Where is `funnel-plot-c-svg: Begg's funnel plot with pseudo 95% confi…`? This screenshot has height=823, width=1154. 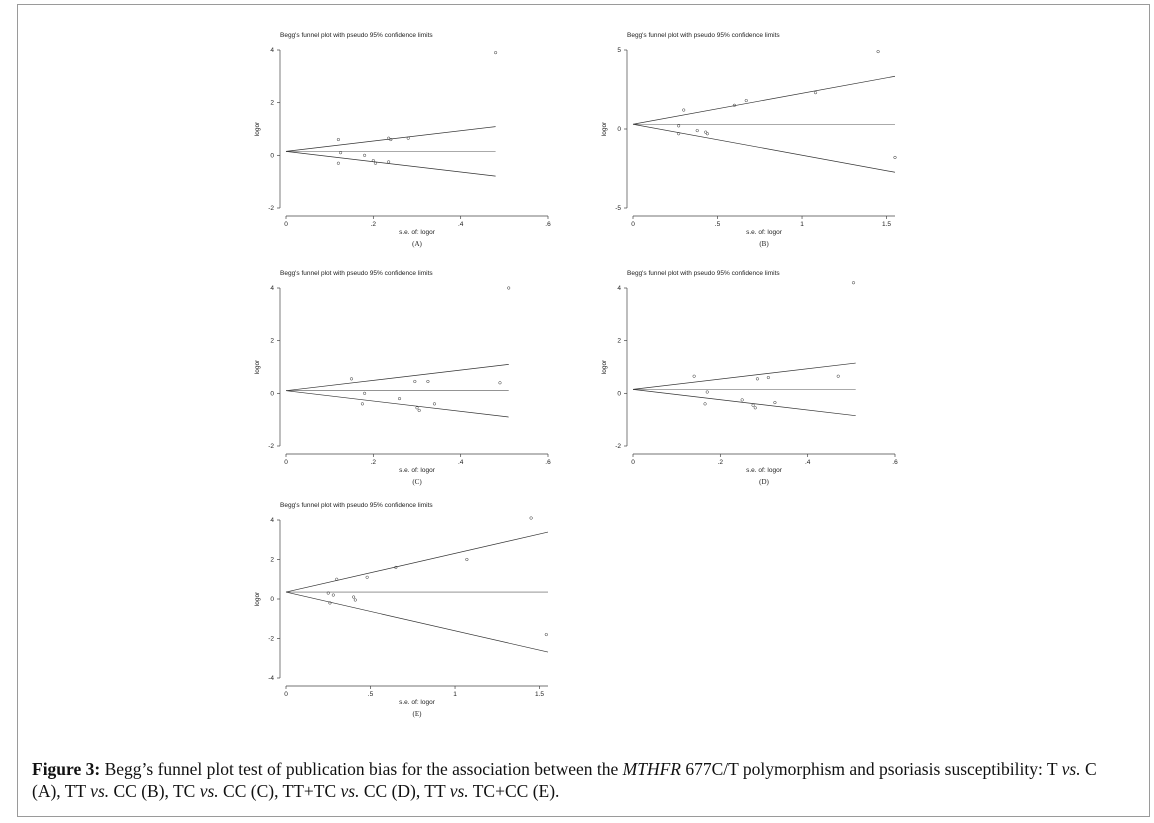 funnel-plot-c-svg: Begg's funnel plot with pseudo 95% confi… is located at coordinates (402, 378).